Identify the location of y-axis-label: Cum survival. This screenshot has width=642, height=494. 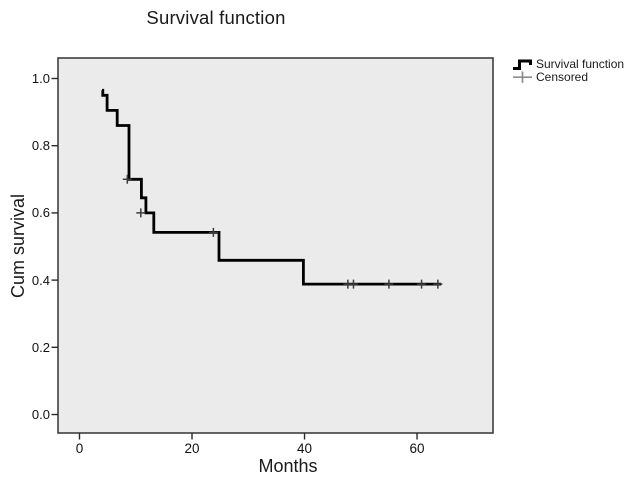
(18, 246).